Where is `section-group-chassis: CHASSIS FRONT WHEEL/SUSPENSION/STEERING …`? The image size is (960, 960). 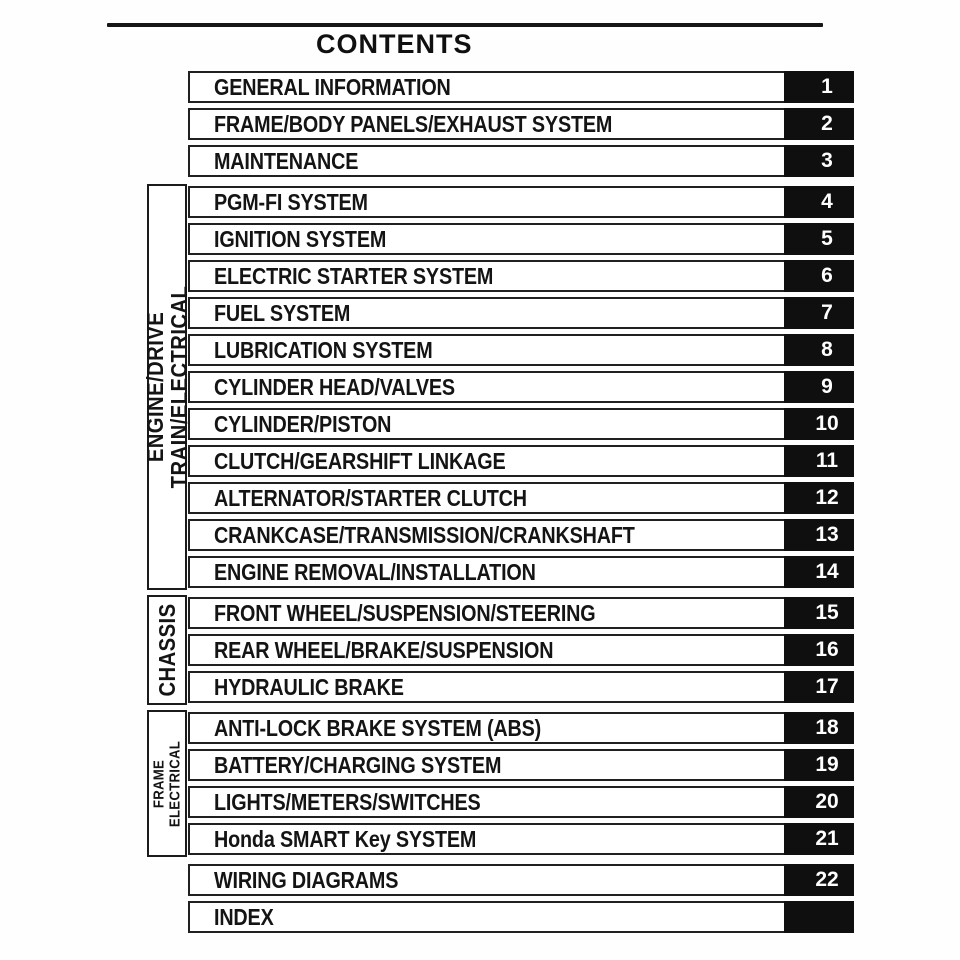
section-group-chassis: CHASSIS FRONT WHEEL/SUSPENSION/STEERING … is located at coordinates (500, 650).